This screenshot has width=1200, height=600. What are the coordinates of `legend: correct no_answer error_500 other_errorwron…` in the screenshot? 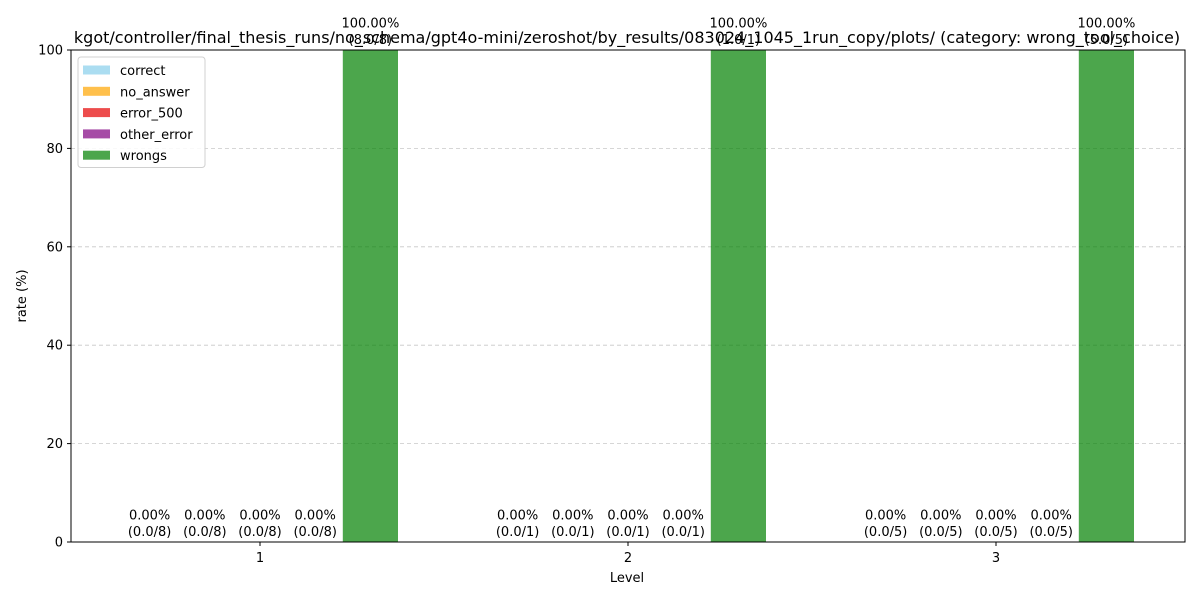 It's located at (141, 112).